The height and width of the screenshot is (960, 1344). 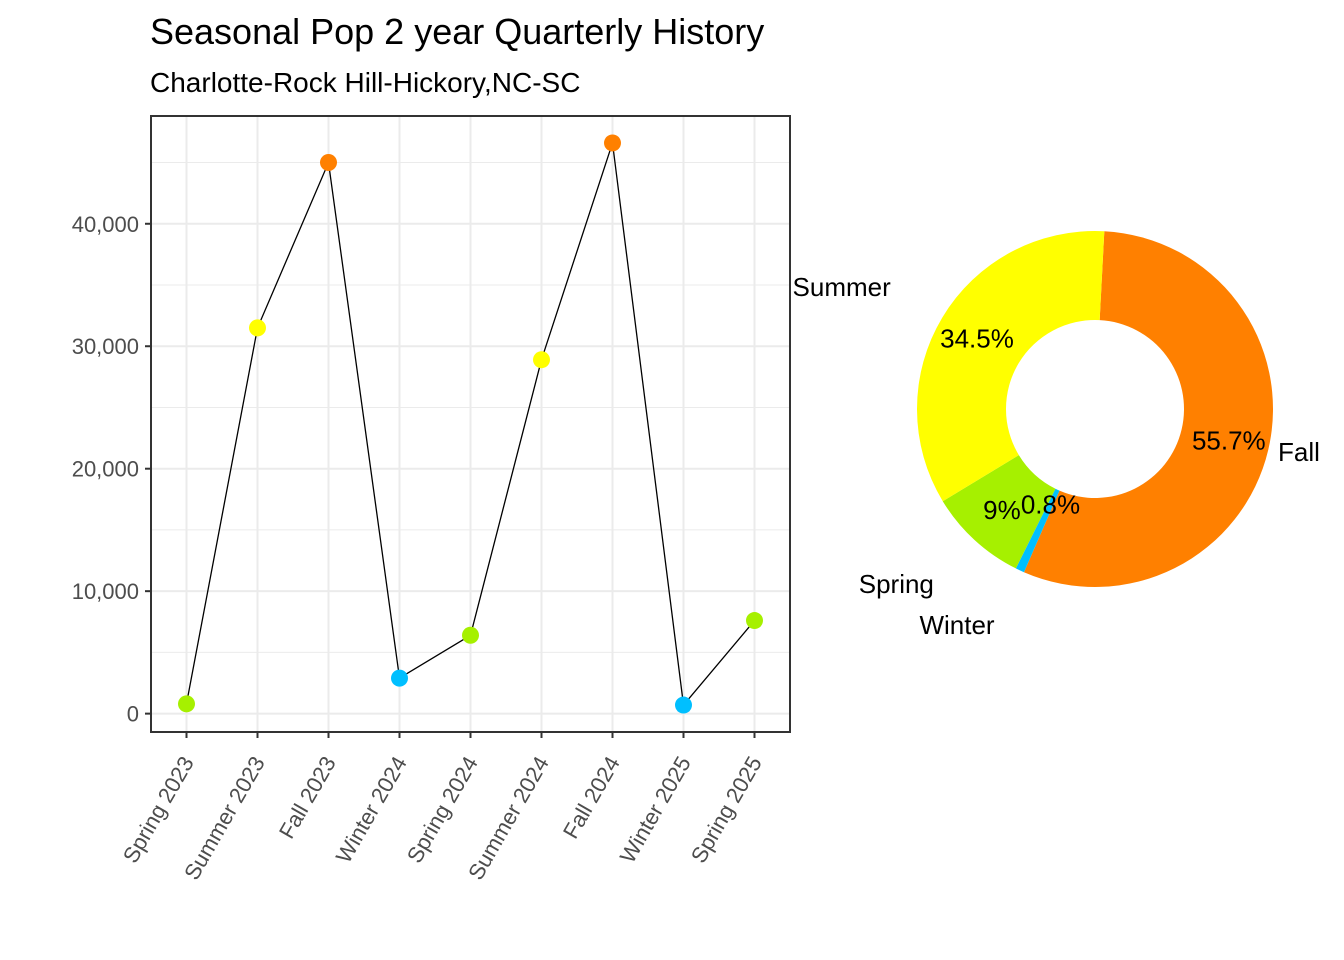 What do you see at coordinates (105, 346) in the screenshot?
I see `y-tick-label: 30,000` at bounding box center [105, 346].